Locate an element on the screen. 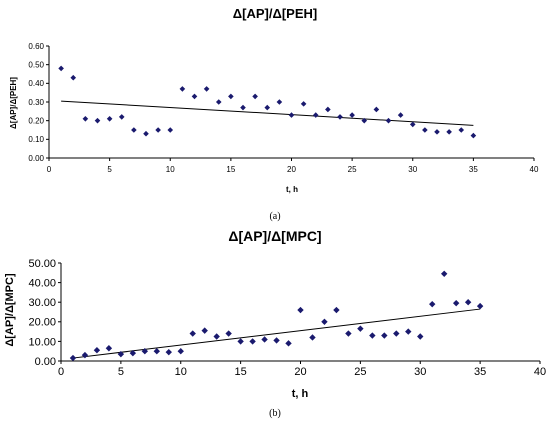 This screenshot has height=425, width=550. data-points is located at coordinates (267, 102).